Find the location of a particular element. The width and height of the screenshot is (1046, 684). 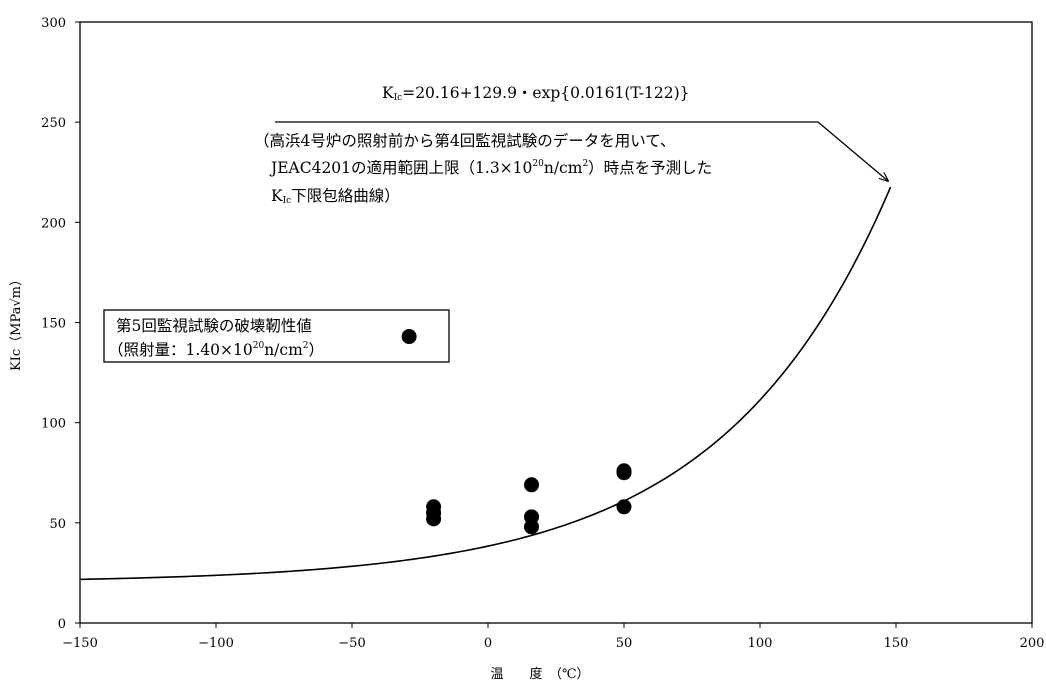

note-line-1: （高浜4号炉の照射前から第4回監視試験のデータを用いて、 is located at coordinates (465, 140).